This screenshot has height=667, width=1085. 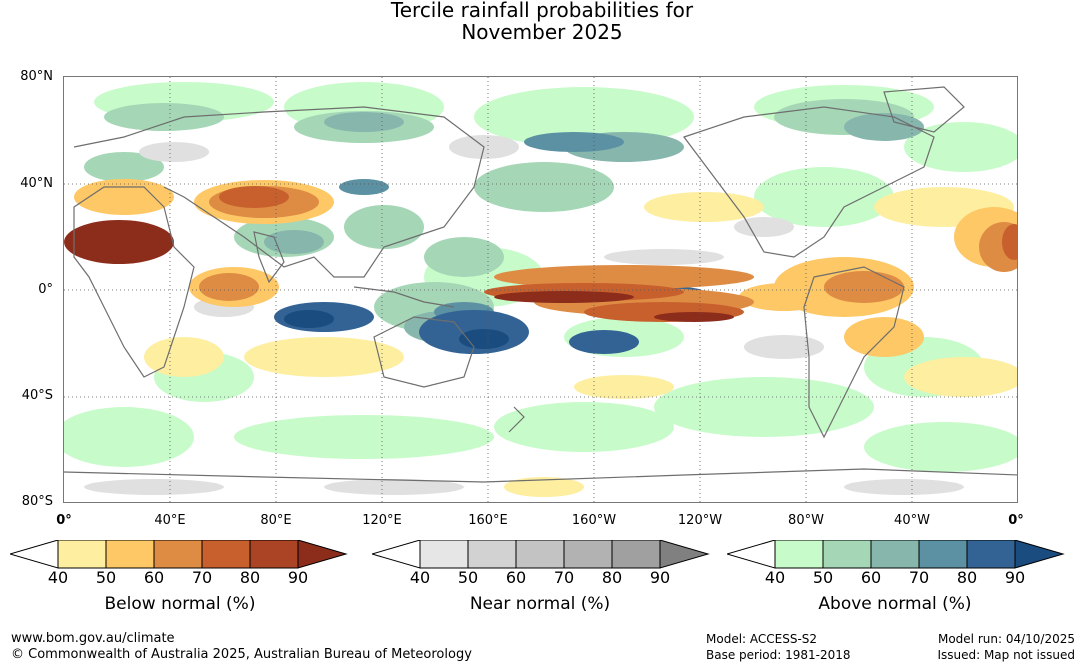 What do you see at coordinates (488, 520) in the screenshot?
I see `lon-label-160e: 160°E` at bounding box center [488, 520].